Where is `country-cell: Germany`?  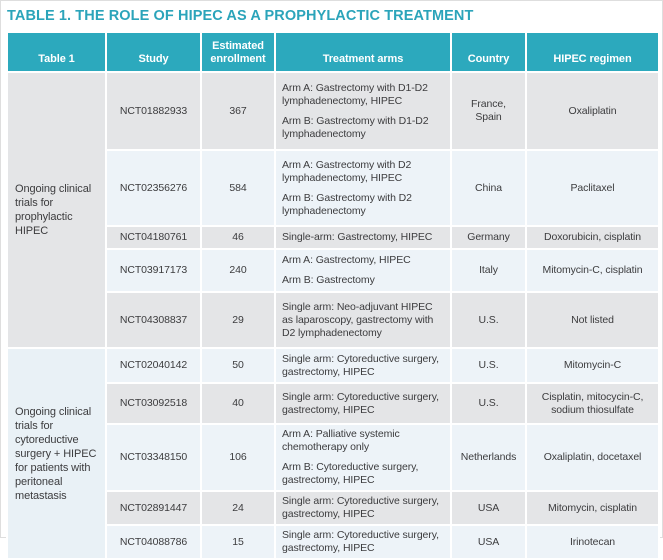
country-cell: Germany is located at coordinates (488, 237).